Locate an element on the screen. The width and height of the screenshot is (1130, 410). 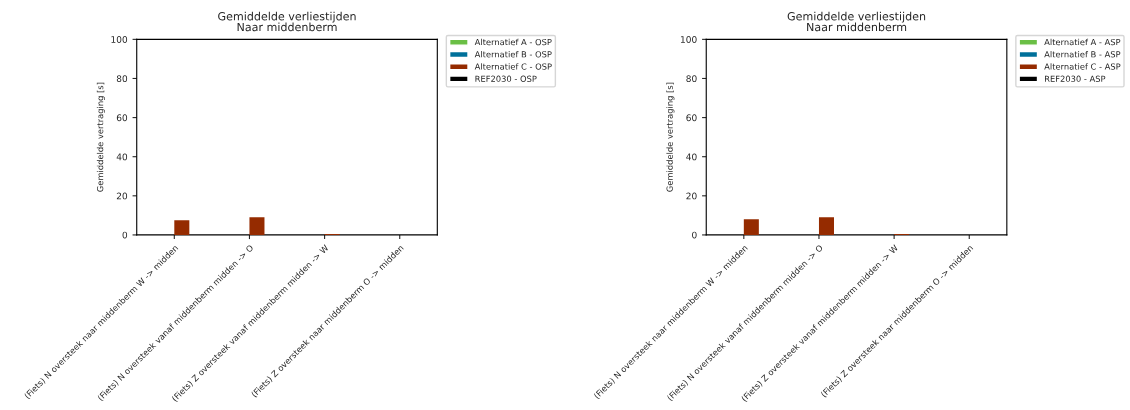
legend-label: Alternatief B - ASP is located at coordinates (1082, 54).